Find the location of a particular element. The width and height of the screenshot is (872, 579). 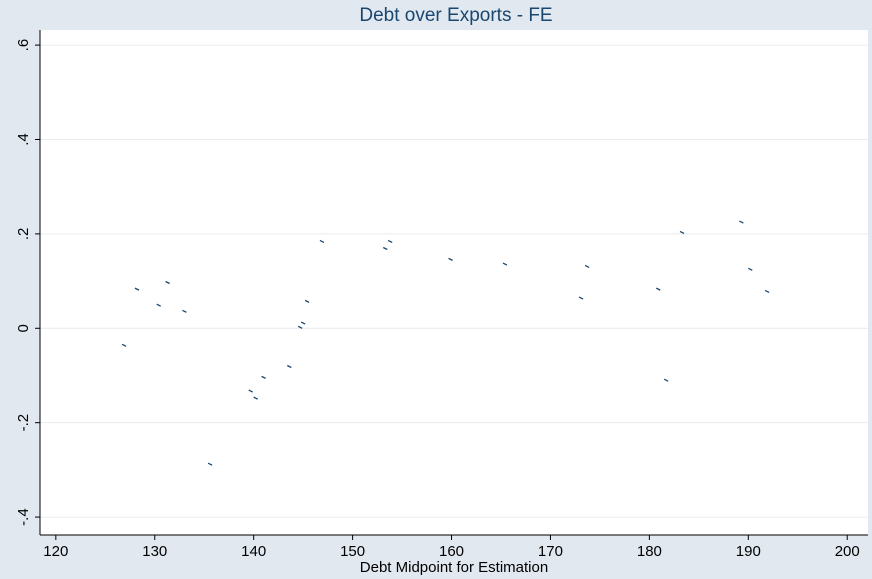

y-tick-label: .6 is located at coordinates (23, 45).